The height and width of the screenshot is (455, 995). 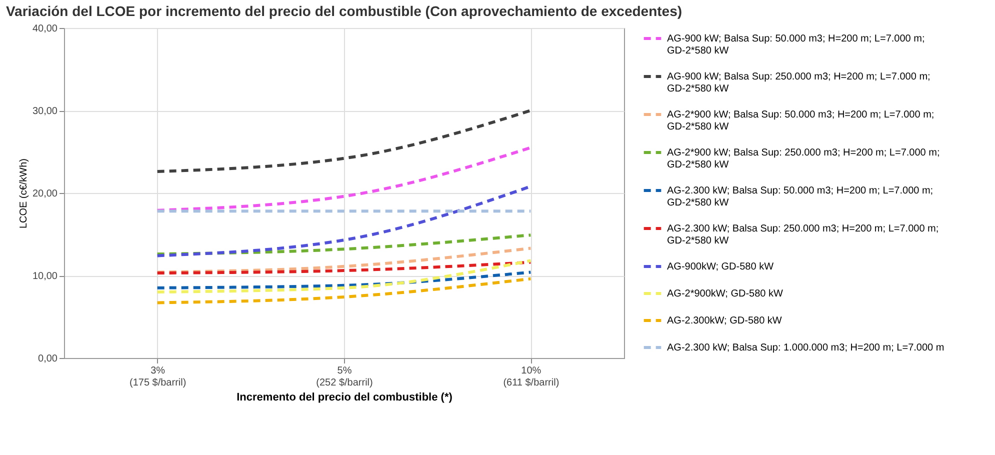 I want to click on legend-label: AG-2.300 kW; Balsa Sup: 50.000 m3; H=200 m; L=7.000 m; GD-2*580 kW, so click(x=800, y=197).